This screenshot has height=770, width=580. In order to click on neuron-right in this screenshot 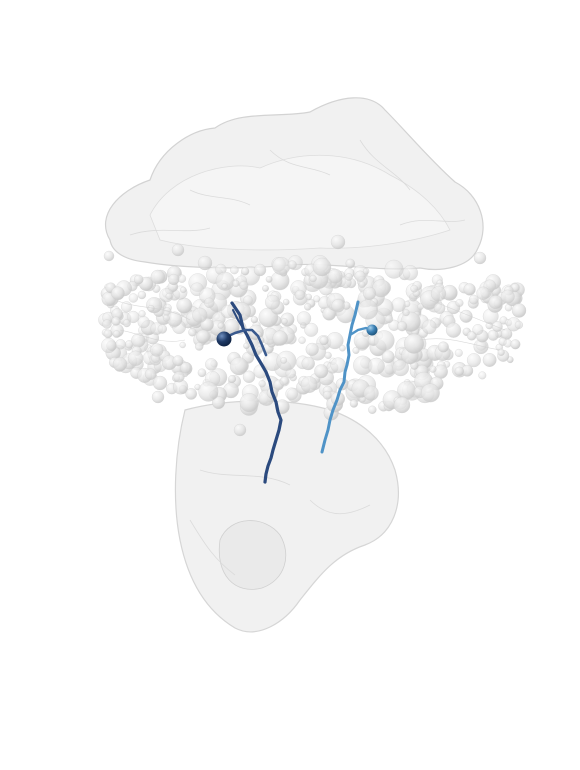, I will do `click(349, 377)`.